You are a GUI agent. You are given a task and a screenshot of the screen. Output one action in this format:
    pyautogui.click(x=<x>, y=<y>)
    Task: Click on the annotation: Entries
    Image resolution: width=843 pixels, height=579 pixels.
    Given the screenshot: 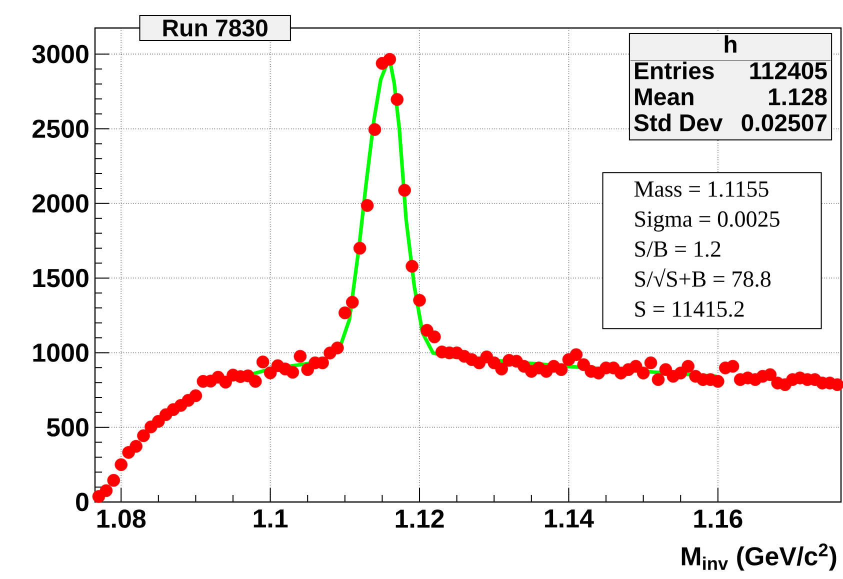 What is the action you would take?
    pyautogui.click(x=674, y=71)
    